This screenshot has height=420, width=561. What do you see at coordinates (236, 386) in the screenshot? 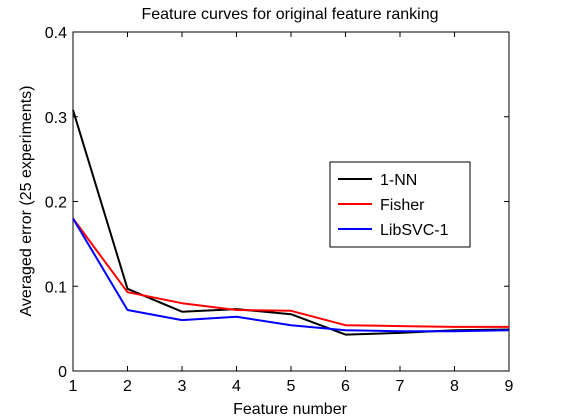
I see `x-tick-label: 4` at bounding box center [236, 386].